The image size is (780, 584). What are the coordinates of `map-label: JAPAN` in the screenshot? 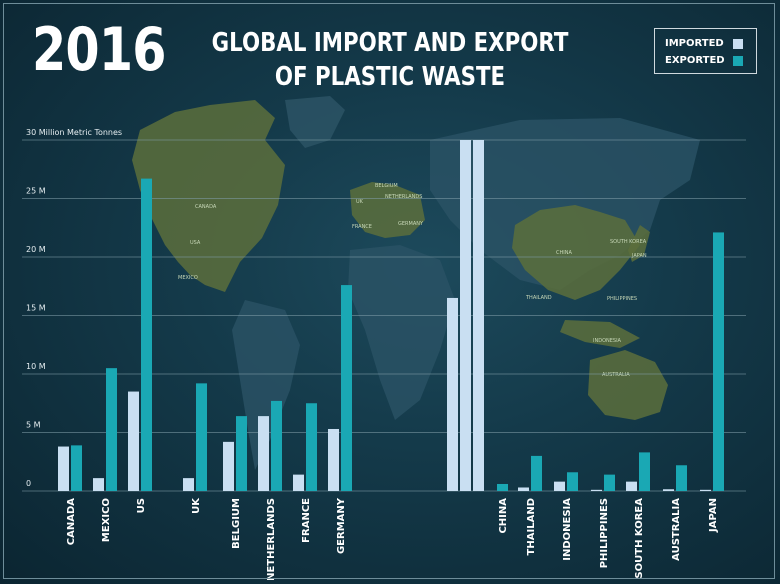 It's located at (639, 256).